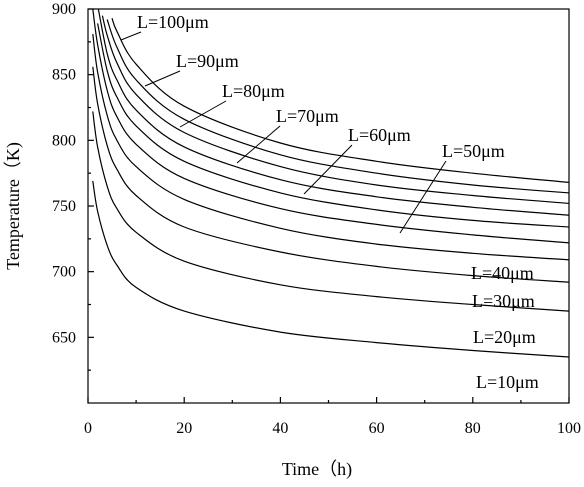 The width and height of the screenshot is (584, 487). Describe the element at coordinates (503, 301) in the screenshot. I see `series-label: L=30μm` at that location.